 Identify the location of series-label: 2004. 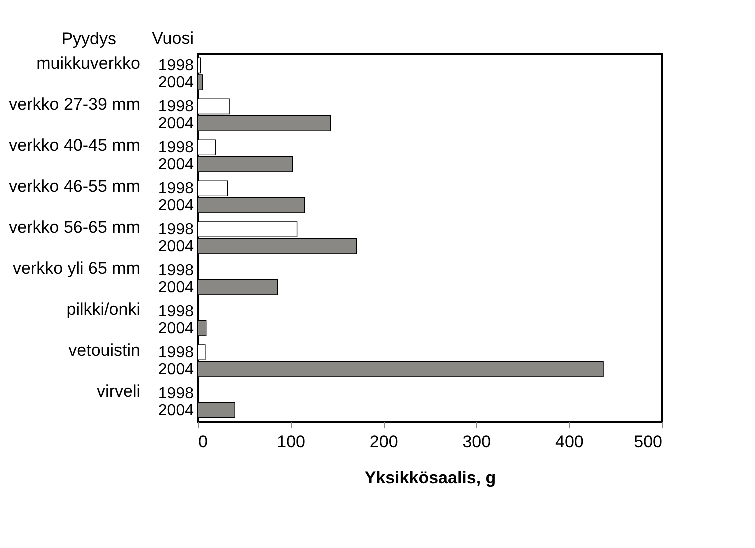
(176, 83).